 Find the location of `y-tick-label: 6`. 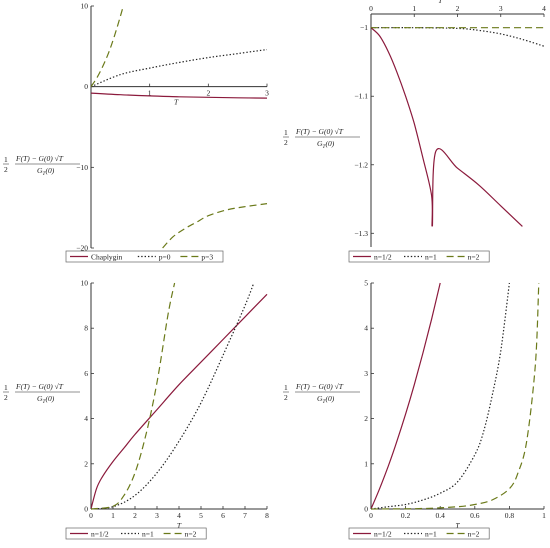

y-tick-label: 6 is located at coordinates (86, 373).